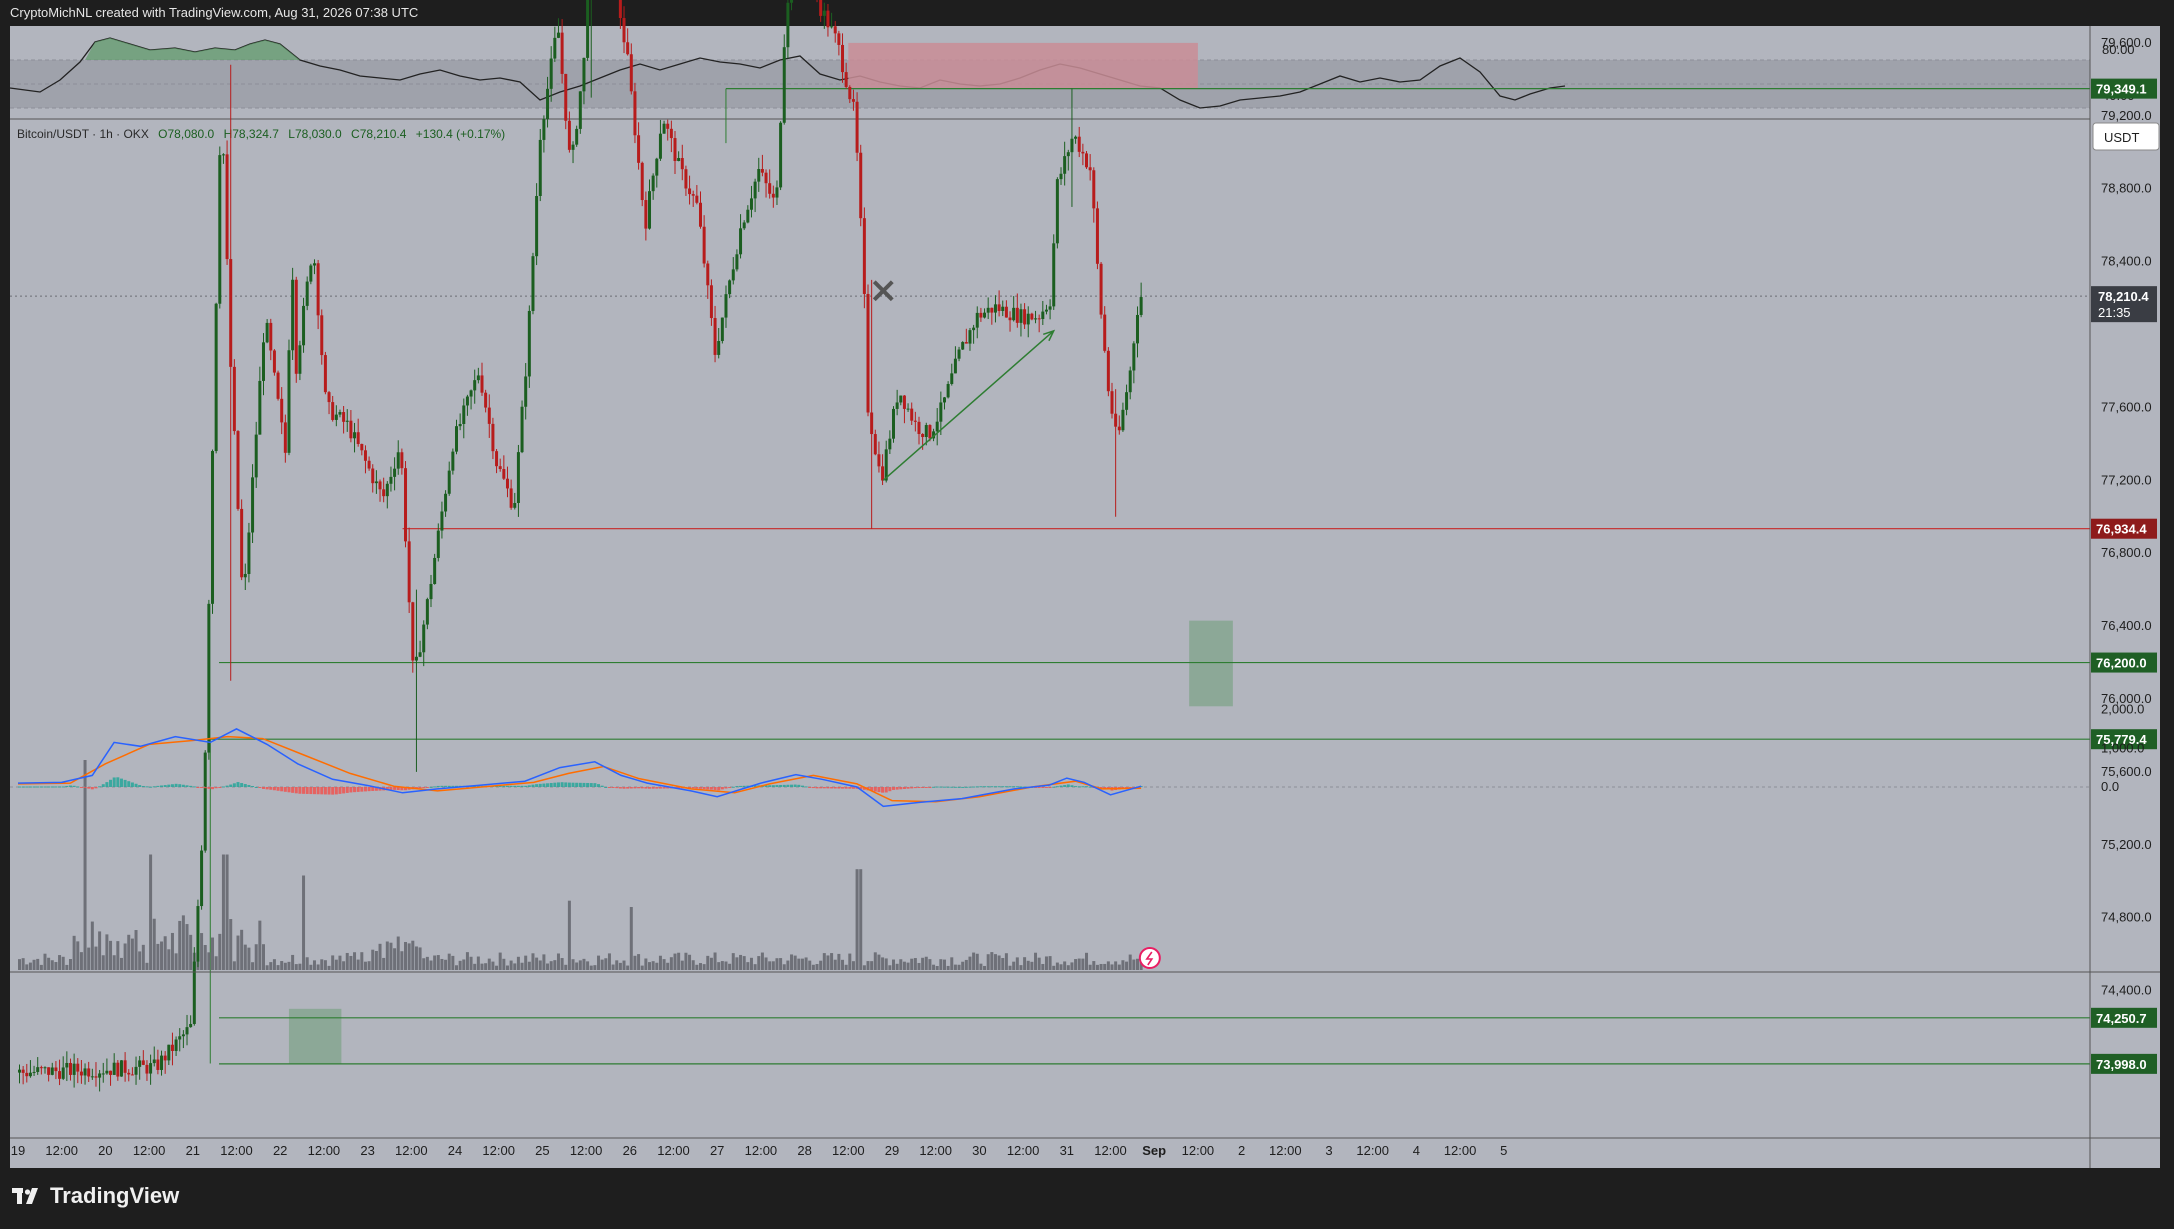 The height and width of the screenshot is (1229, 2174). I want to click on macd-signal-line, so click(579, 769).